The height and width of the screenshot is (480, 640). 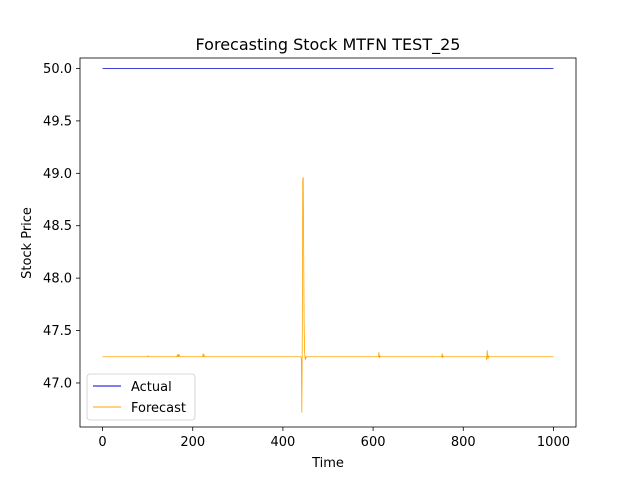 What do you see at coordinates (57, 279) in the screenshot?
I see `y-tick-label: 48.0` at bounding box center [57, 279].